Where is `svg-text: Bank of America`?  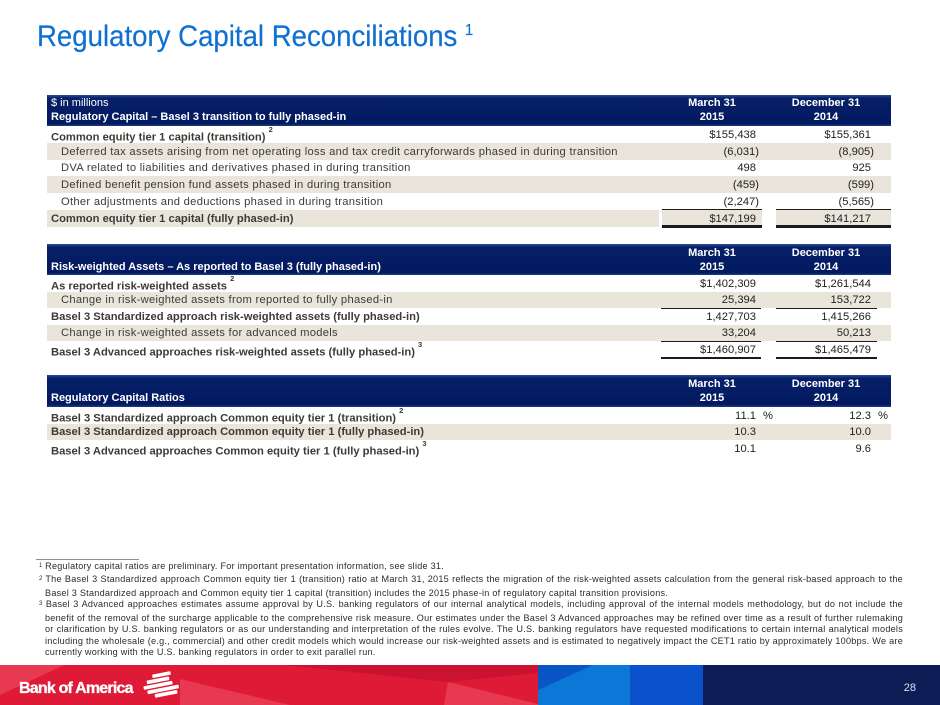 svg-text: Bank of America is located at coordinates (76, 688).